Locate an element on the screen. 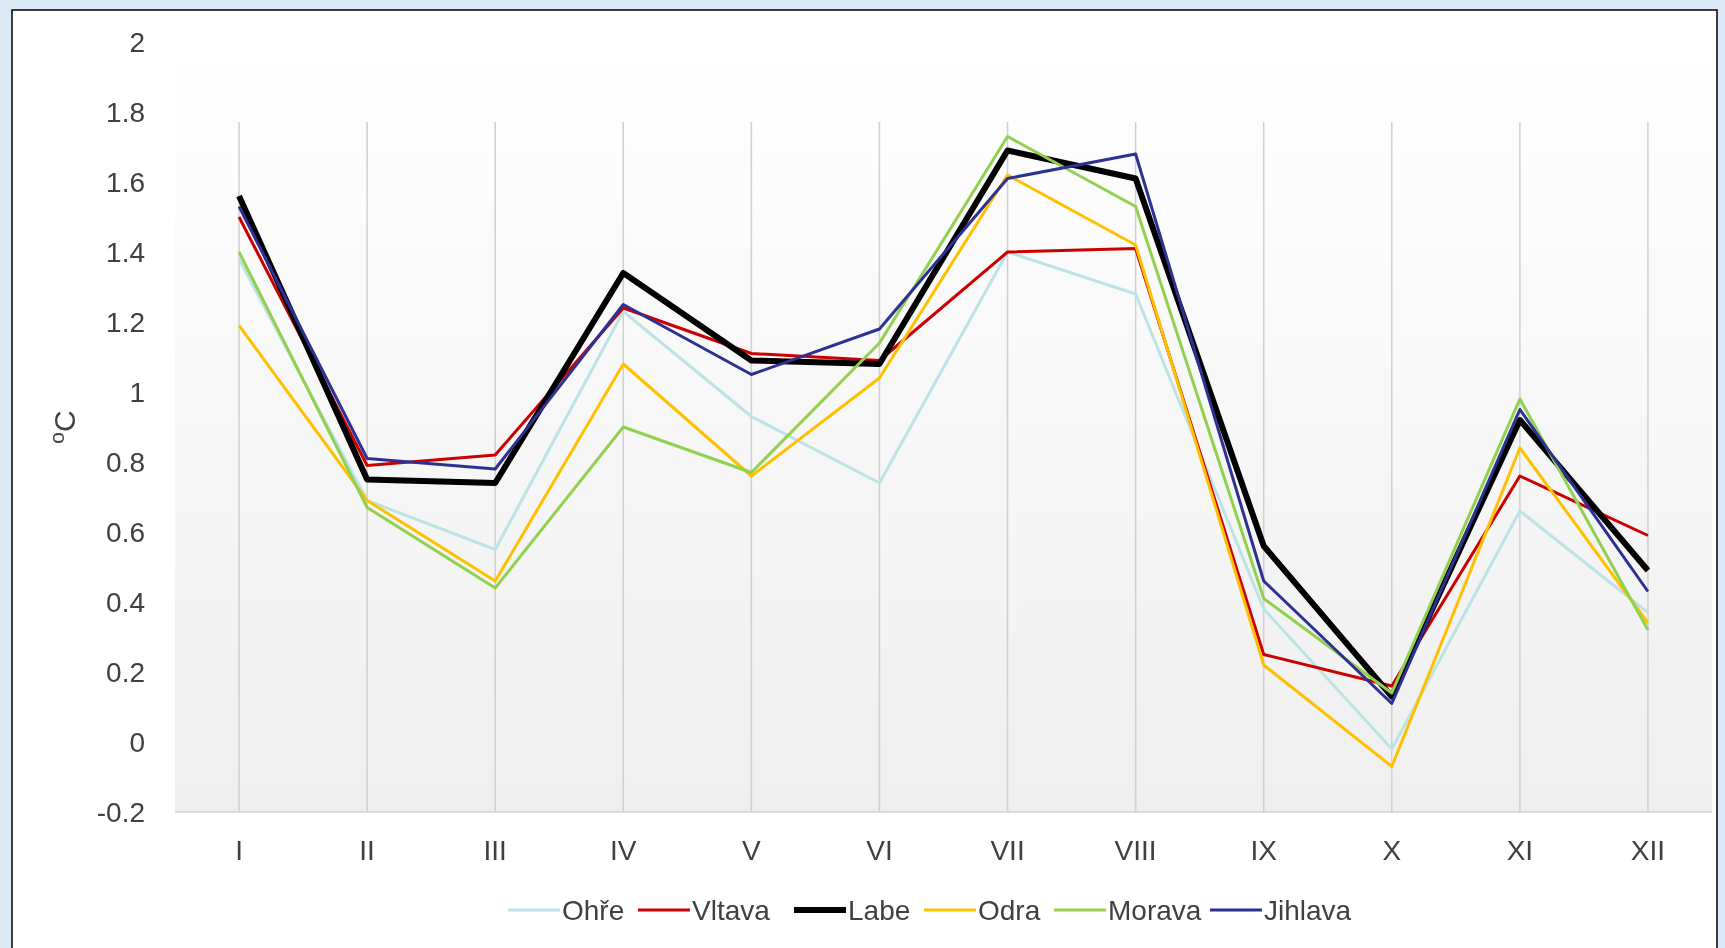  y-tick-label: 1.8 is located at coordinates (125, 112).